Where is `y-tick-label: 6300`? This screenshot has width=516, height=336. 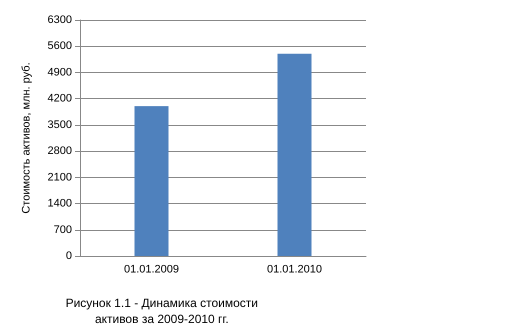 y-tick-label: 6300 is located at coordinates (60, 20).